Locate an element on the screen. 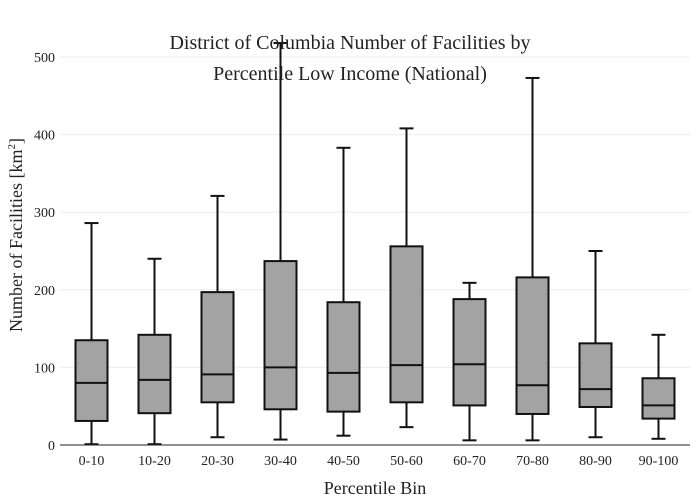 This screenshot has width=700, height=500. x-tick-label: 20-30 is located at coordinates (217, 461).